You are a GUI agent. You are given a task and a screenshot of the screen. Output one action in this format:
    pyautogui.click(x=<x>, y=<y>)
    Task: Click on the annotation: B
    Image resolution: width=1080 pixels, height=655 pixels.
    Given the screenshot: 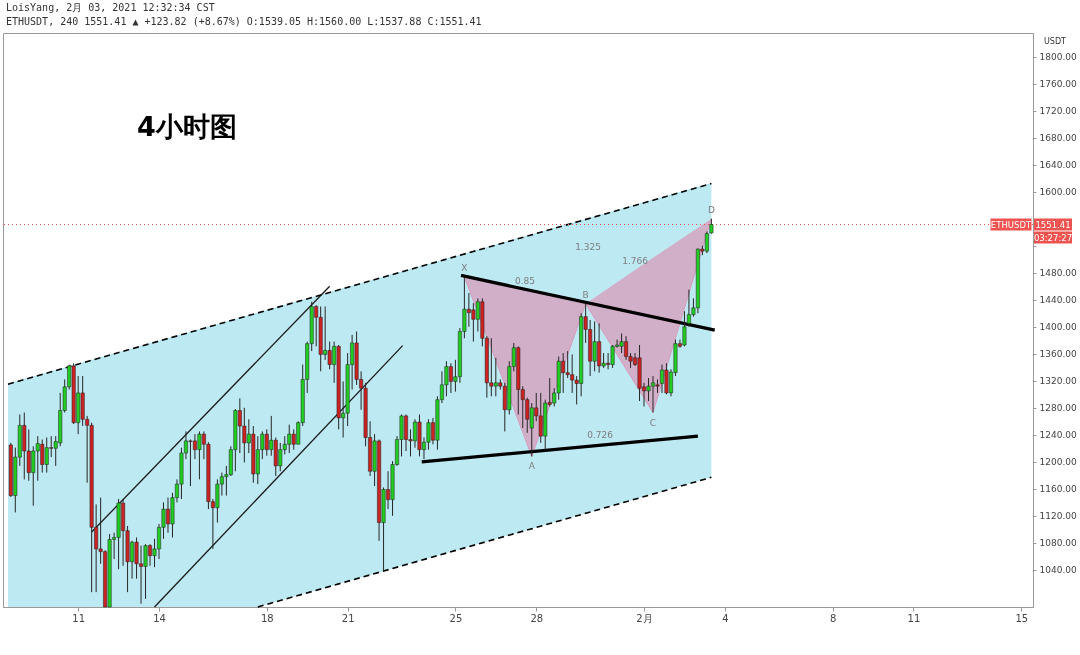 What is the action you would take?
    pyautogui.click(x=585, y=294)
    